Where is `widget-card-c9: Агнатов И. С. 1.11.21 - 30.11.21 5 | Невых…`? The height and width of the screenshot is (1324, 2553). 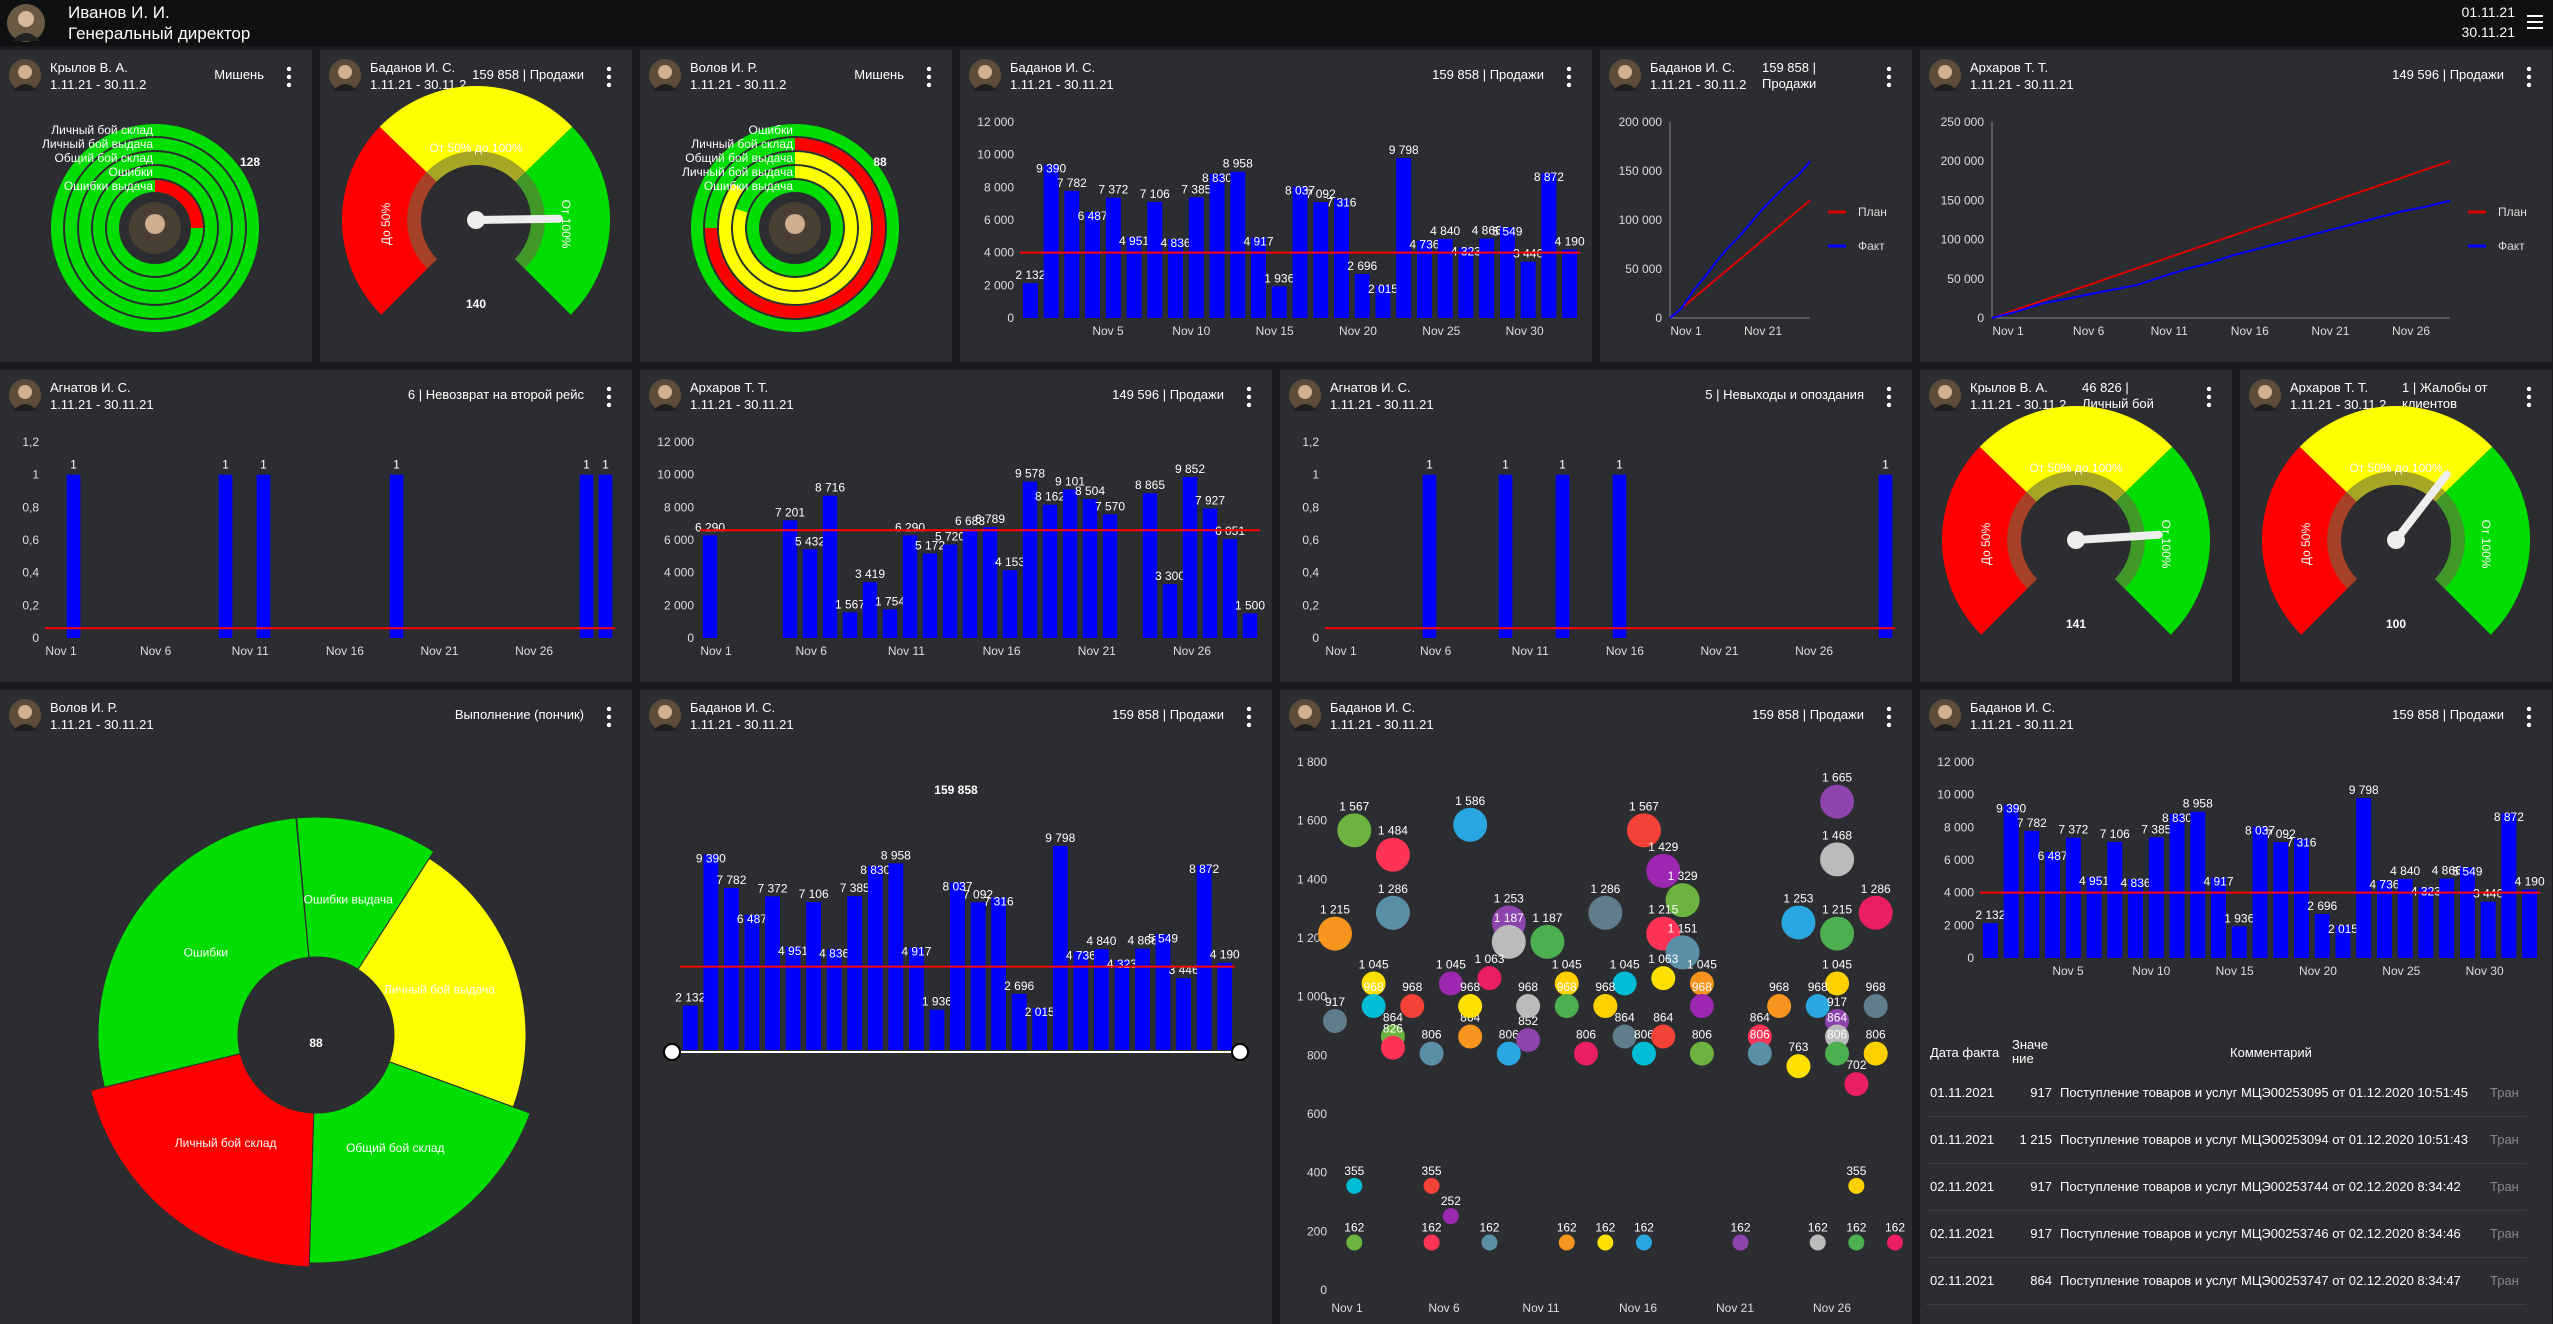 widget-card-c9: Агнатов И. С. 1.11.21 - 30.11.21 5 | Невых… is located at coordinates (1596, 526).